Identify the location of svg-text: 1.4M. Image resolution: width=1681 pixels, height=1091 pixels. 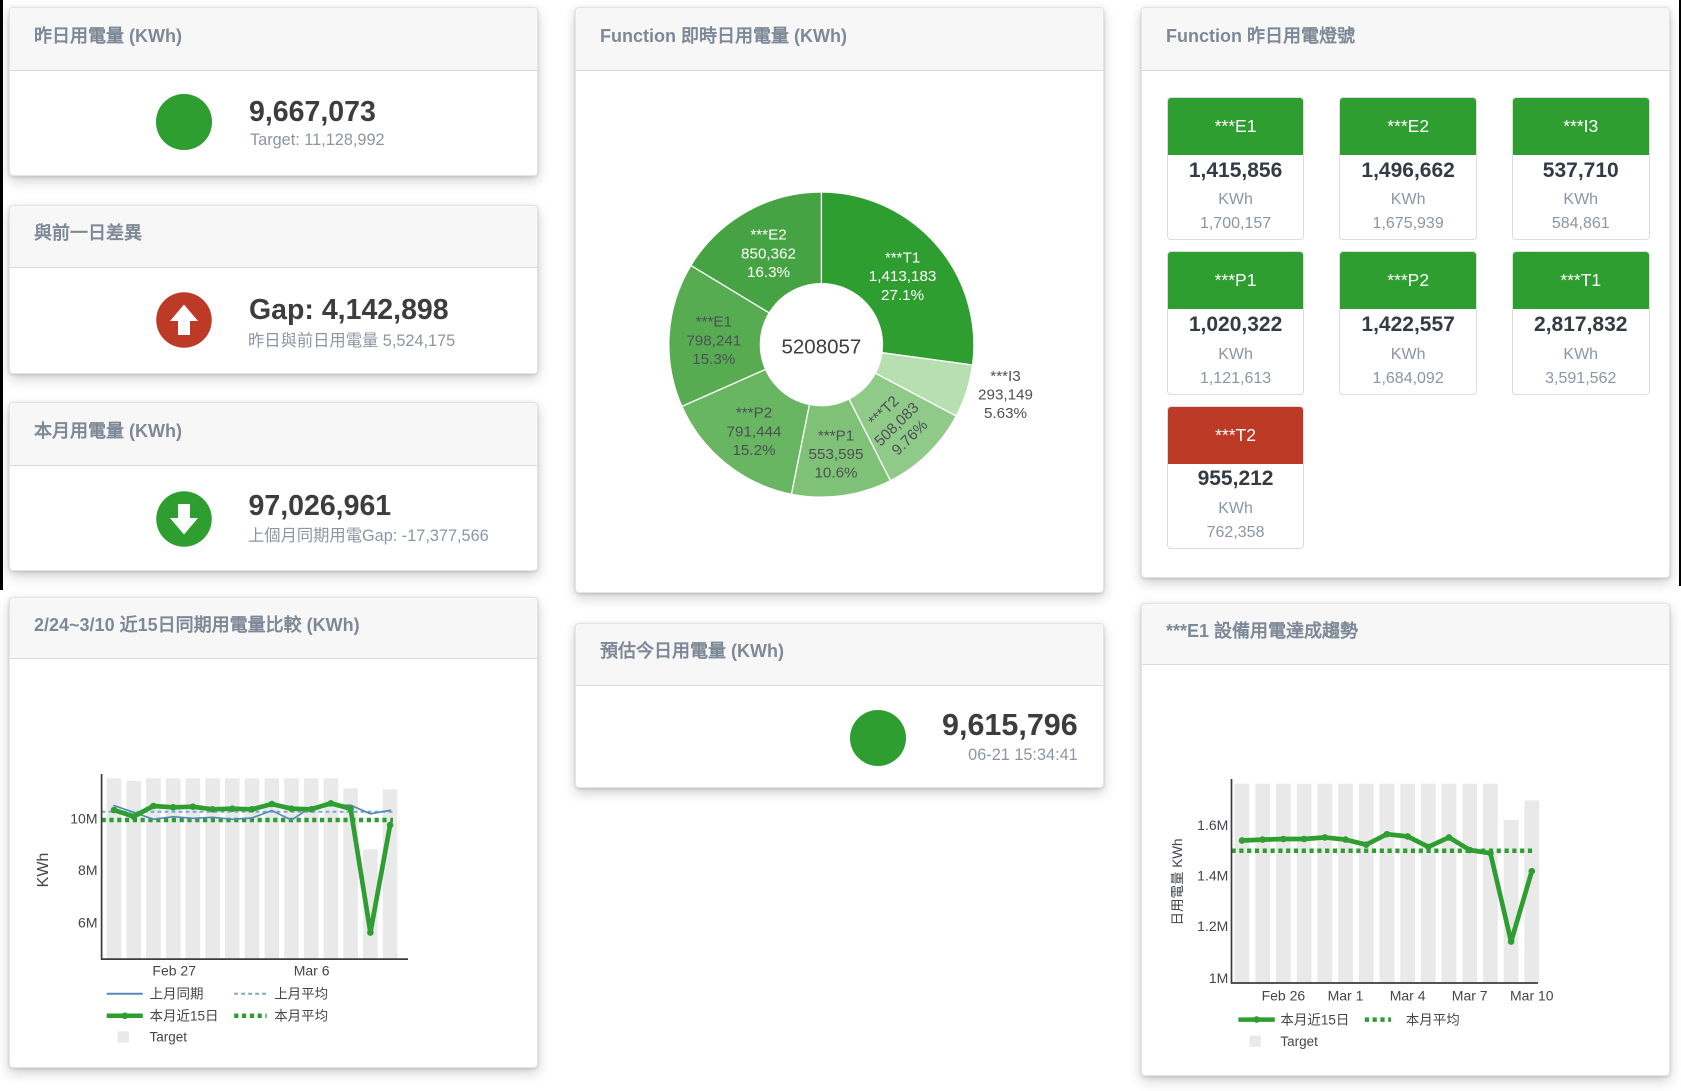
(1212, 875).